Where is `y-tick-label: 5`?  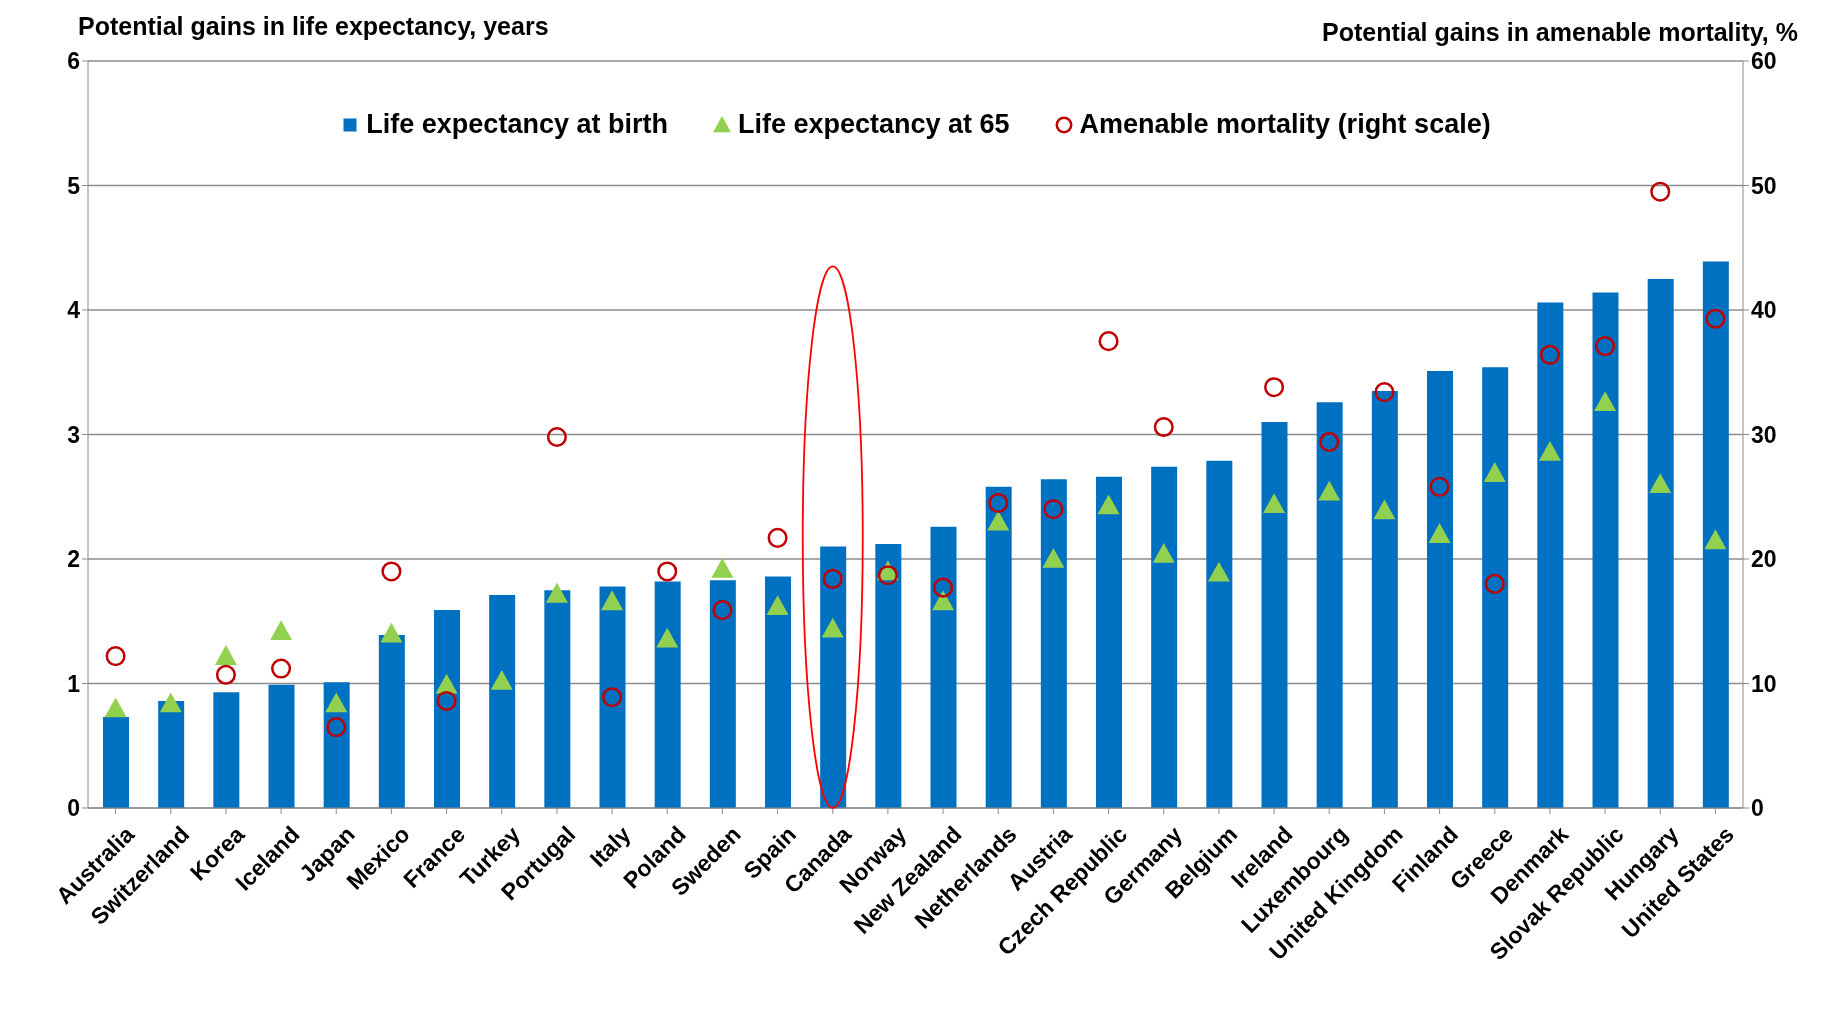
y-tick-label: 5 is located at coordinates (74, 185).